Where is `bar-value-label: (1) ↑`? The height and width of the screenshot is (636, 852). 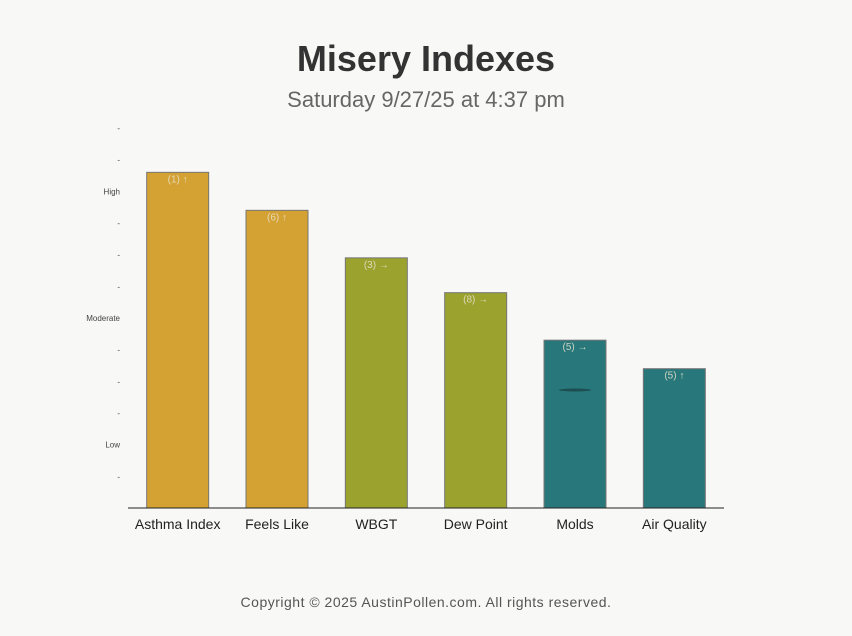
bar-value-label: (1) ↑ is located at coordinates (178, 179).